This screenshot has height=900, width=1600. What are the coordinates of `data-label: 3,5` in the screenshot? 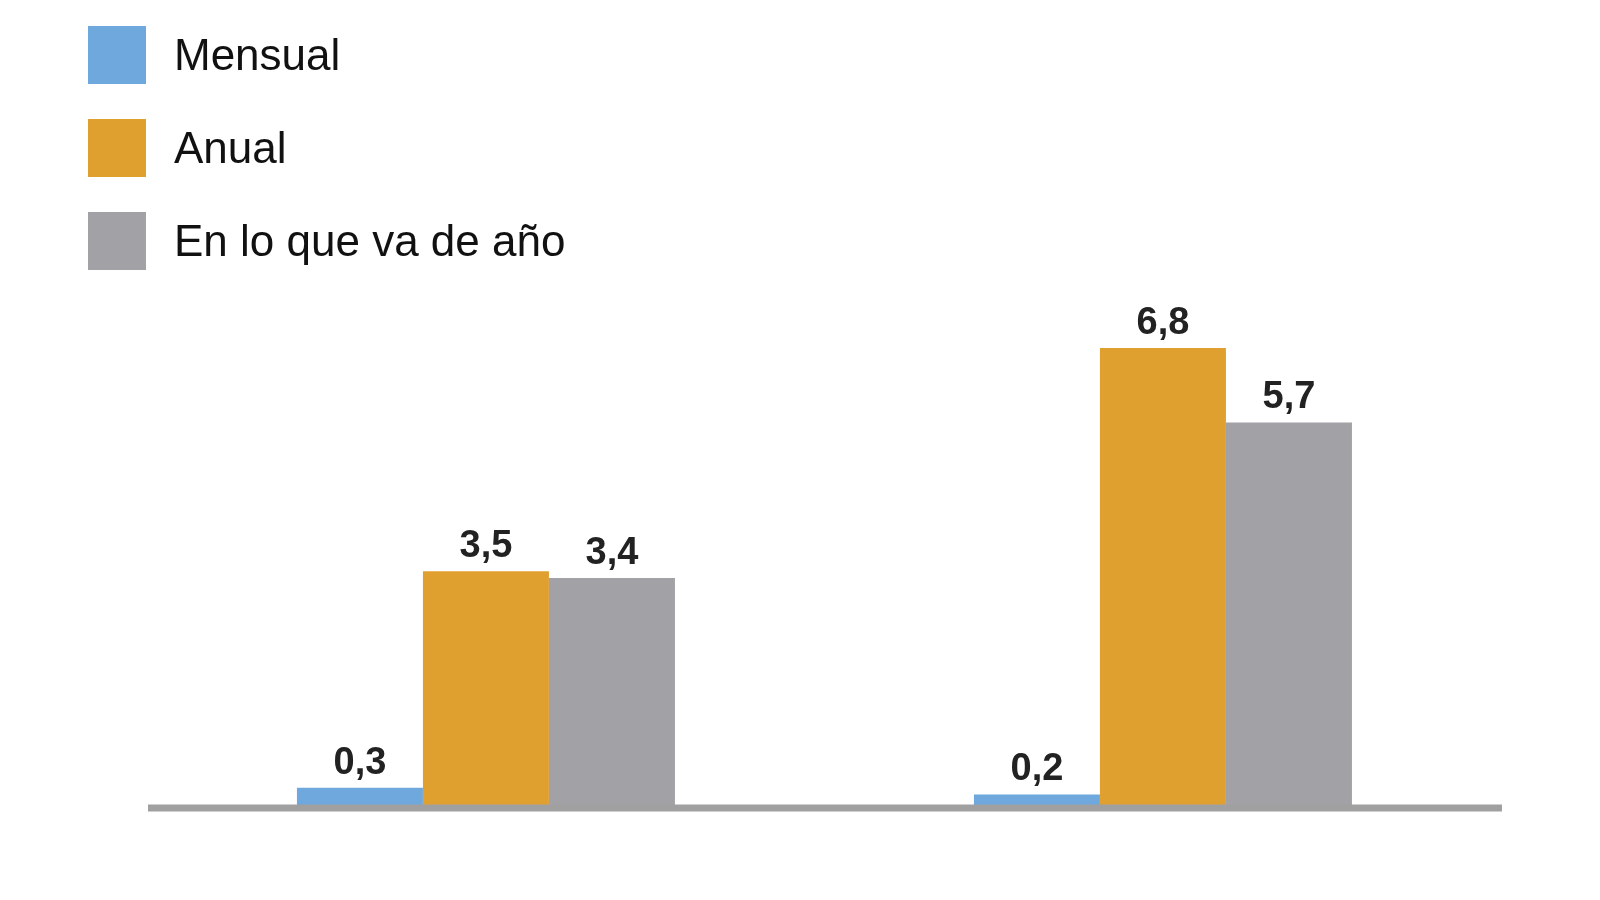 It's located at (486, 544).